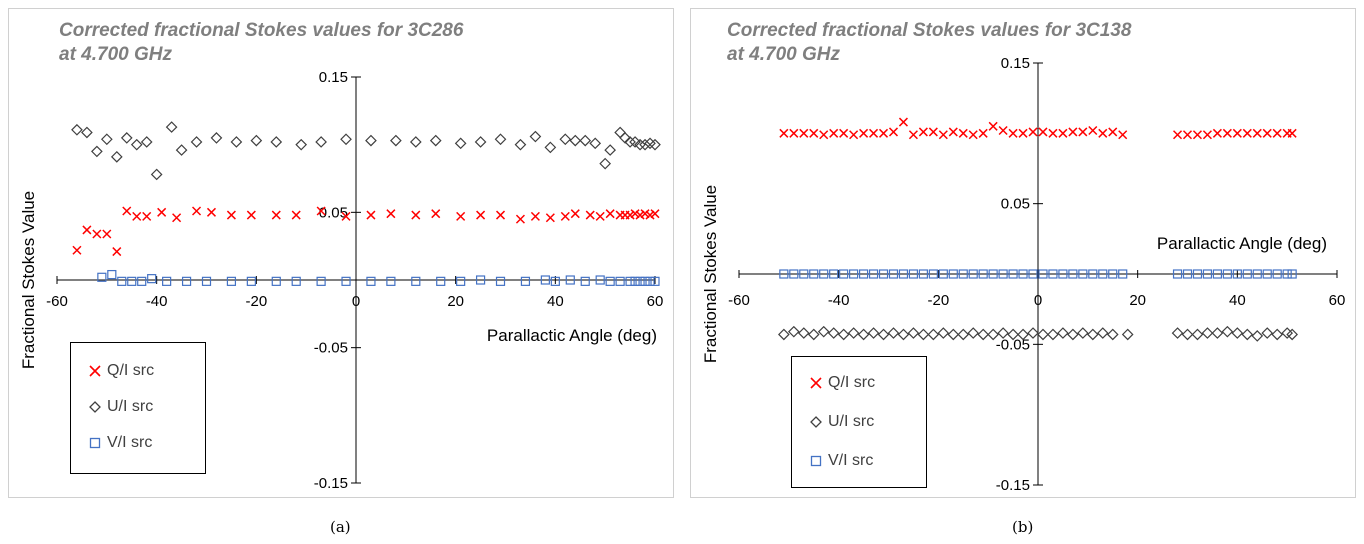  I want to click on square-marker-icon, so click(95, 443).